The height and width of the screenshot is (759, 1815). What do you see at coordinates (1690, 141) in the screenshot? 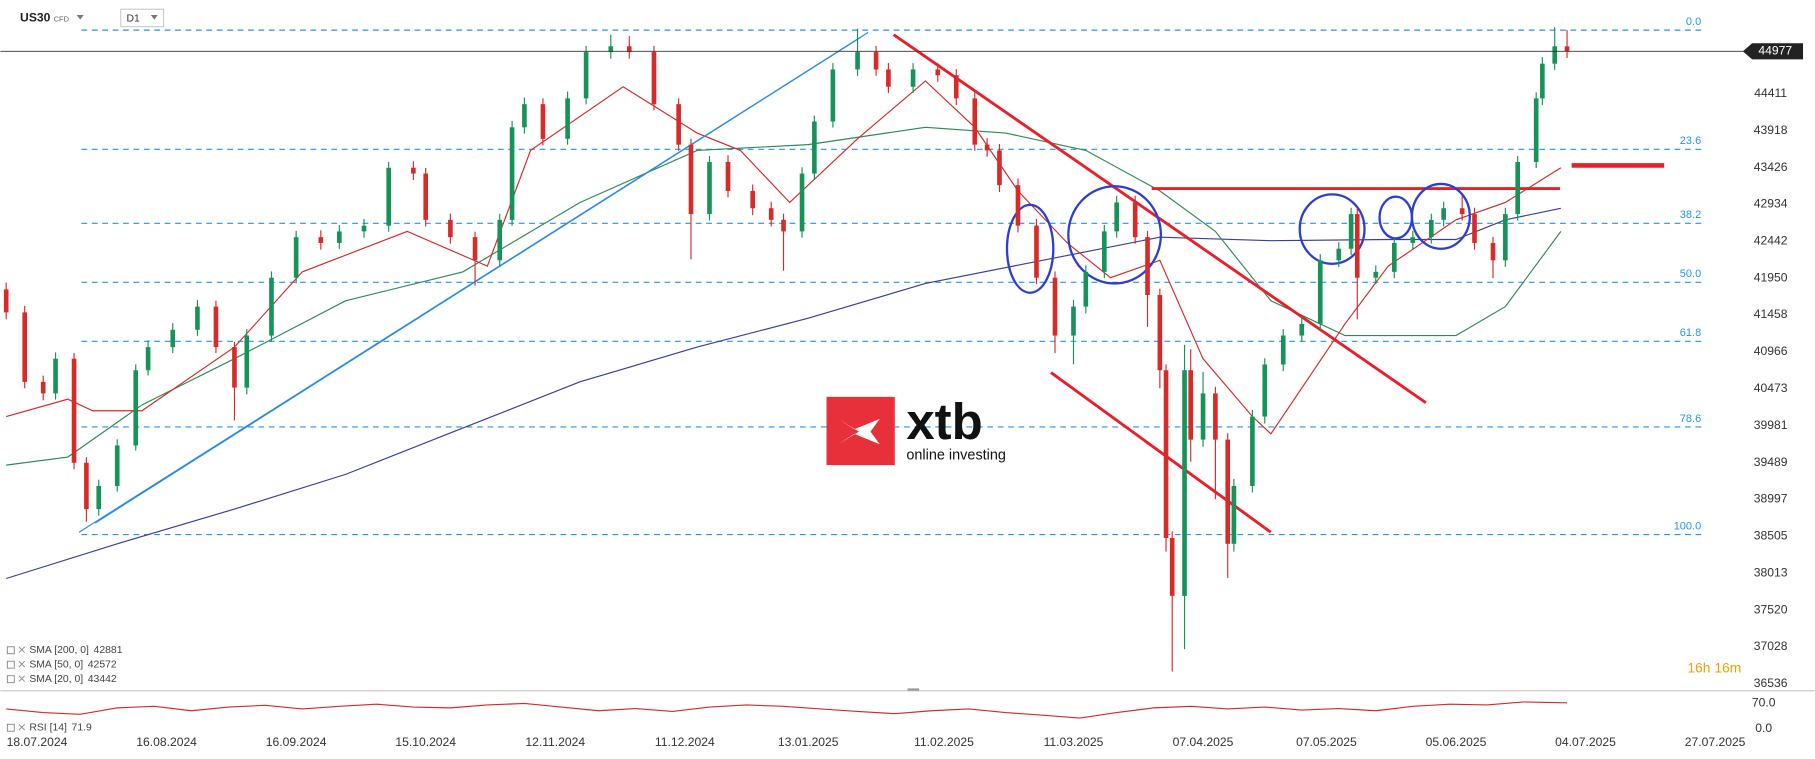
I see `fib-label: 23.6` at bounding box center [1690, 141].